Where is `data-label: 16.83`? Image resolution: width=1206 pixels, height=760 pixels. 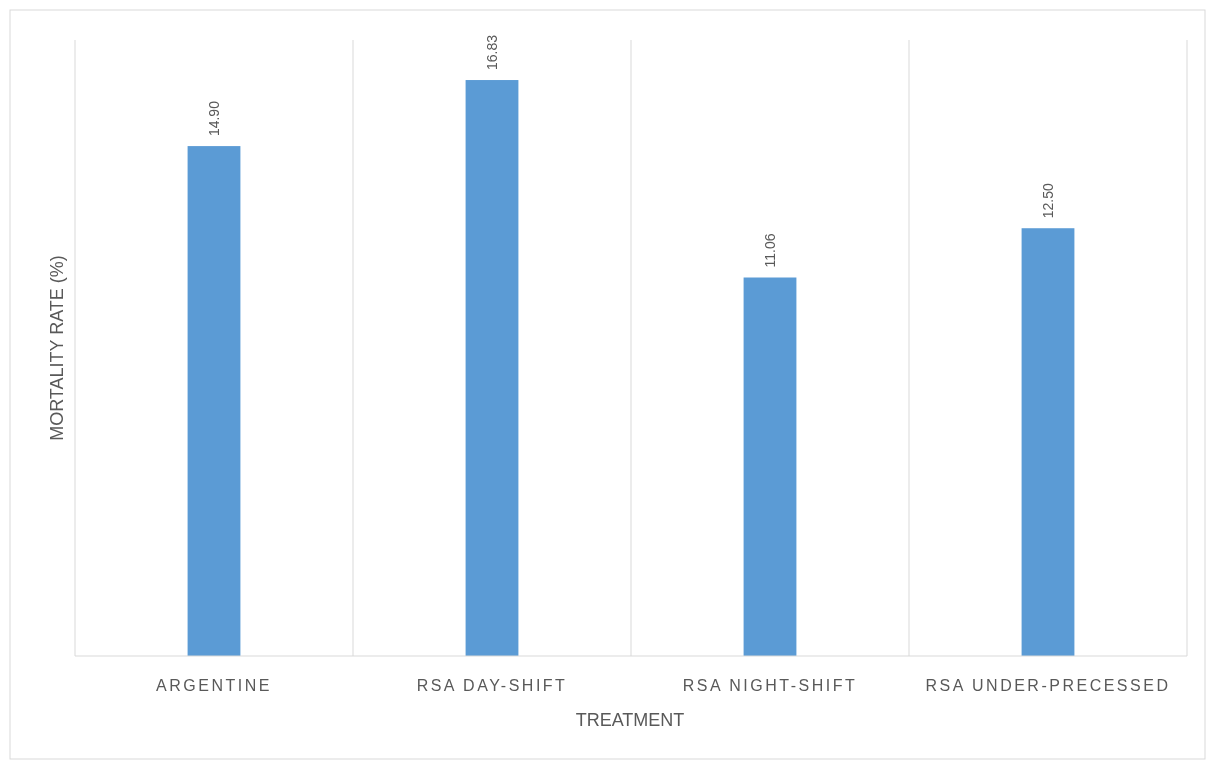
data-label: 16.83 is located at coordinates (492, 52).